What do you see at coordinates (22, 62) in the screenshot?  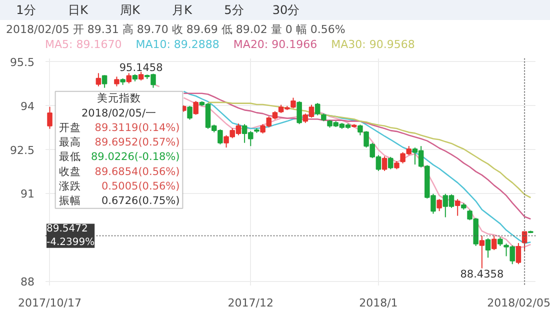 I see `y-tick-label: 95.5` at bounding box center [22, 62].